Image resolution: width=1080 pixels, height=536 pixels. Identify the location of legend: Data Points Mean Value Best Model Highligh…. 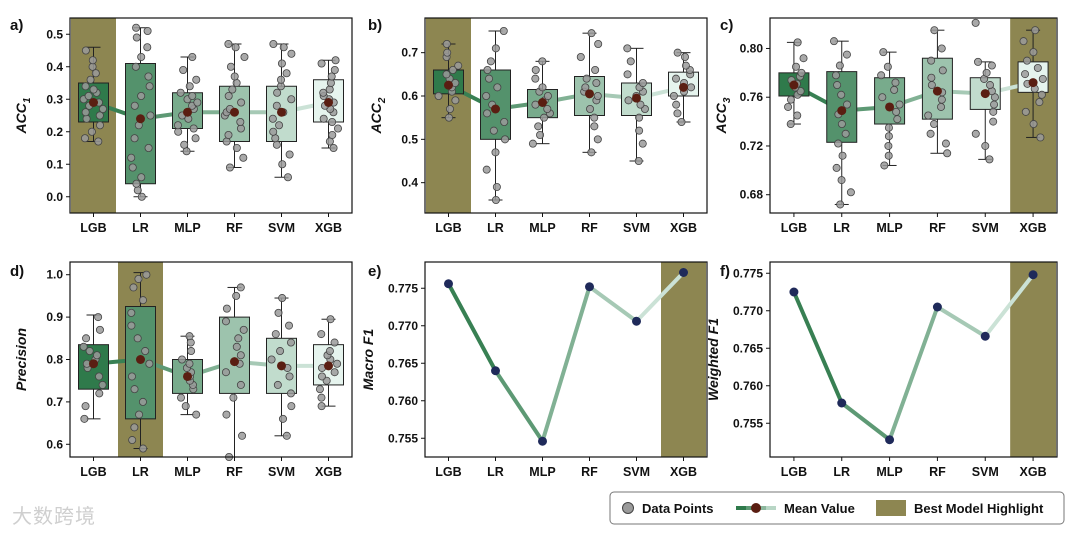
(837, 508).